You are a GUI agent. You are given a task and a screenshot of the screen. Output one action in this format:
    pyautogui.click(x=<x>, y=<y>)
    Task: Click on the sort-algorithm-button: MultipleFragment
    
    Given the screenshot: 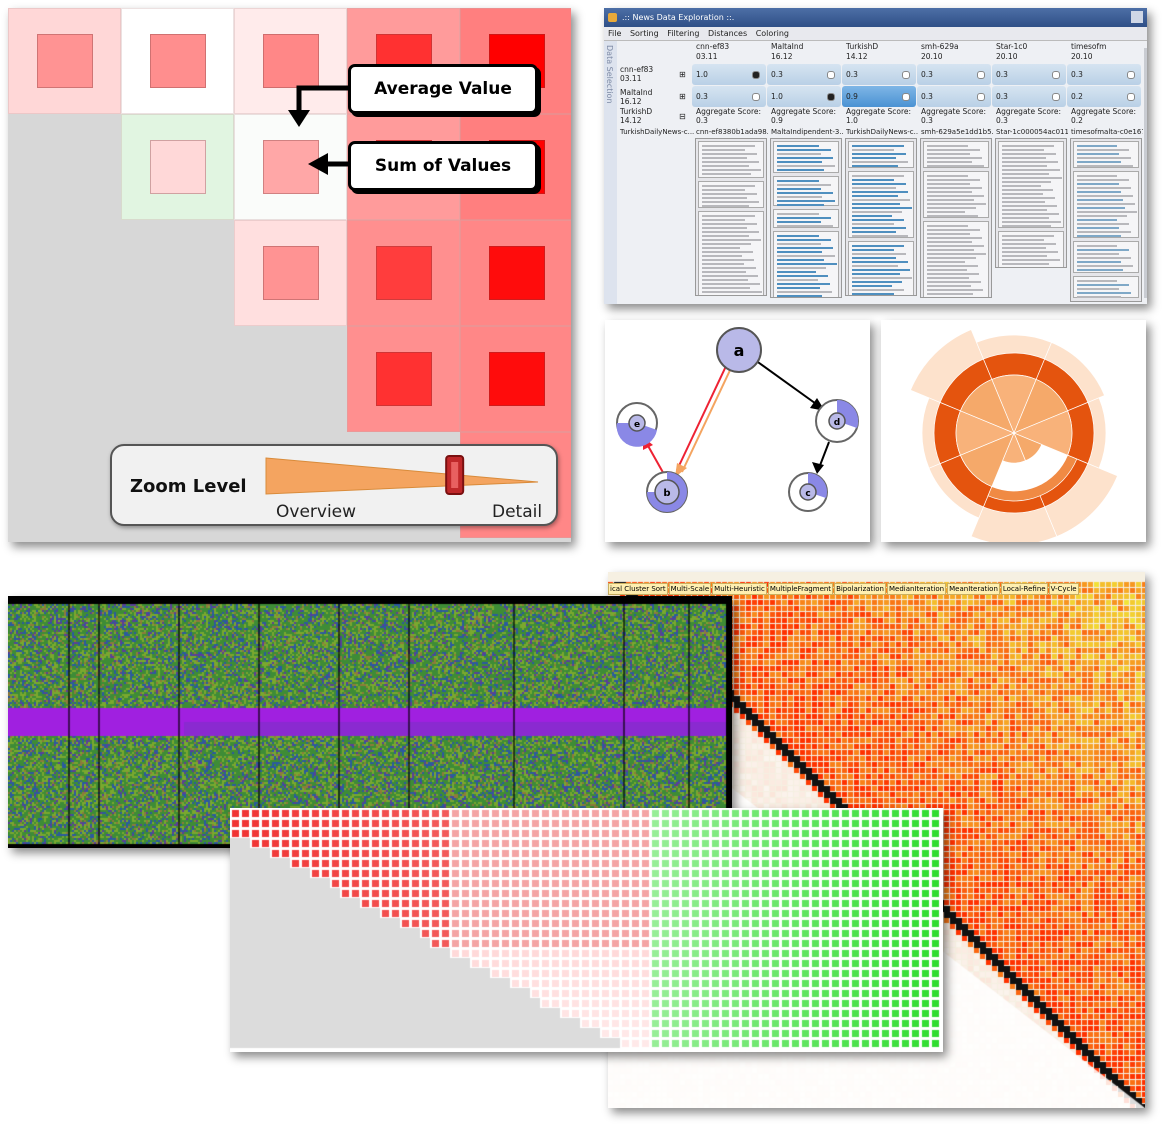 What is the action you would take?
    pyautogui.click(x=800, y=589)
    